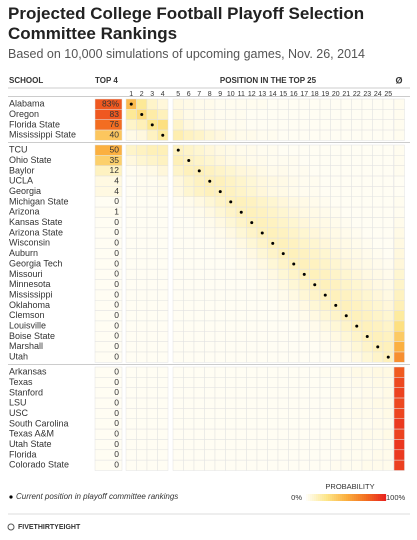  Describe the element at coordinates (26, 80) in the screenshot. I see `school-header: SCHOOL` at that location.